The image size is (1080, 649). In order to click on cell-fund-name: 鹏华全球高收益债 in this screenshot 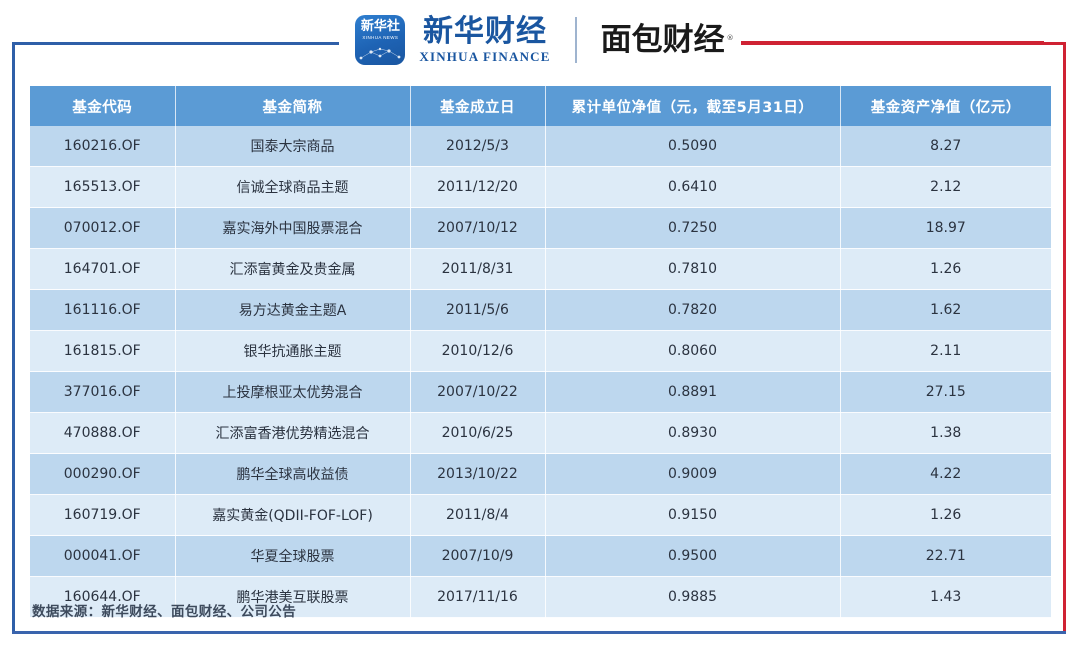, I will do `click(293, 474)`.